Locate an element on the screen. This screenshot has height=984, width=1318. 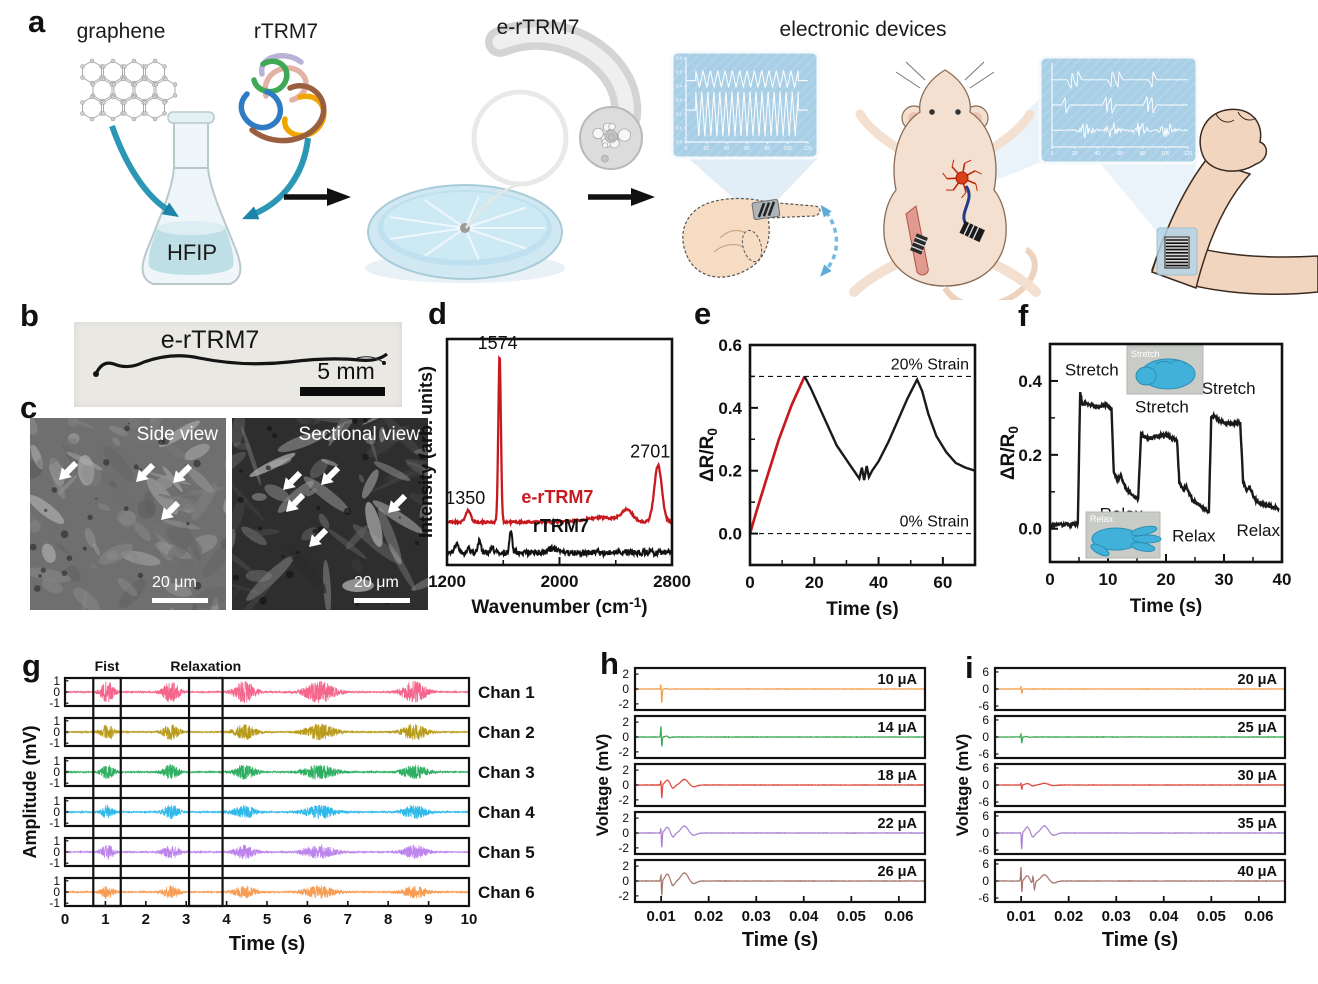
fiber-photo-drawing is located at coordinates (240, 364).